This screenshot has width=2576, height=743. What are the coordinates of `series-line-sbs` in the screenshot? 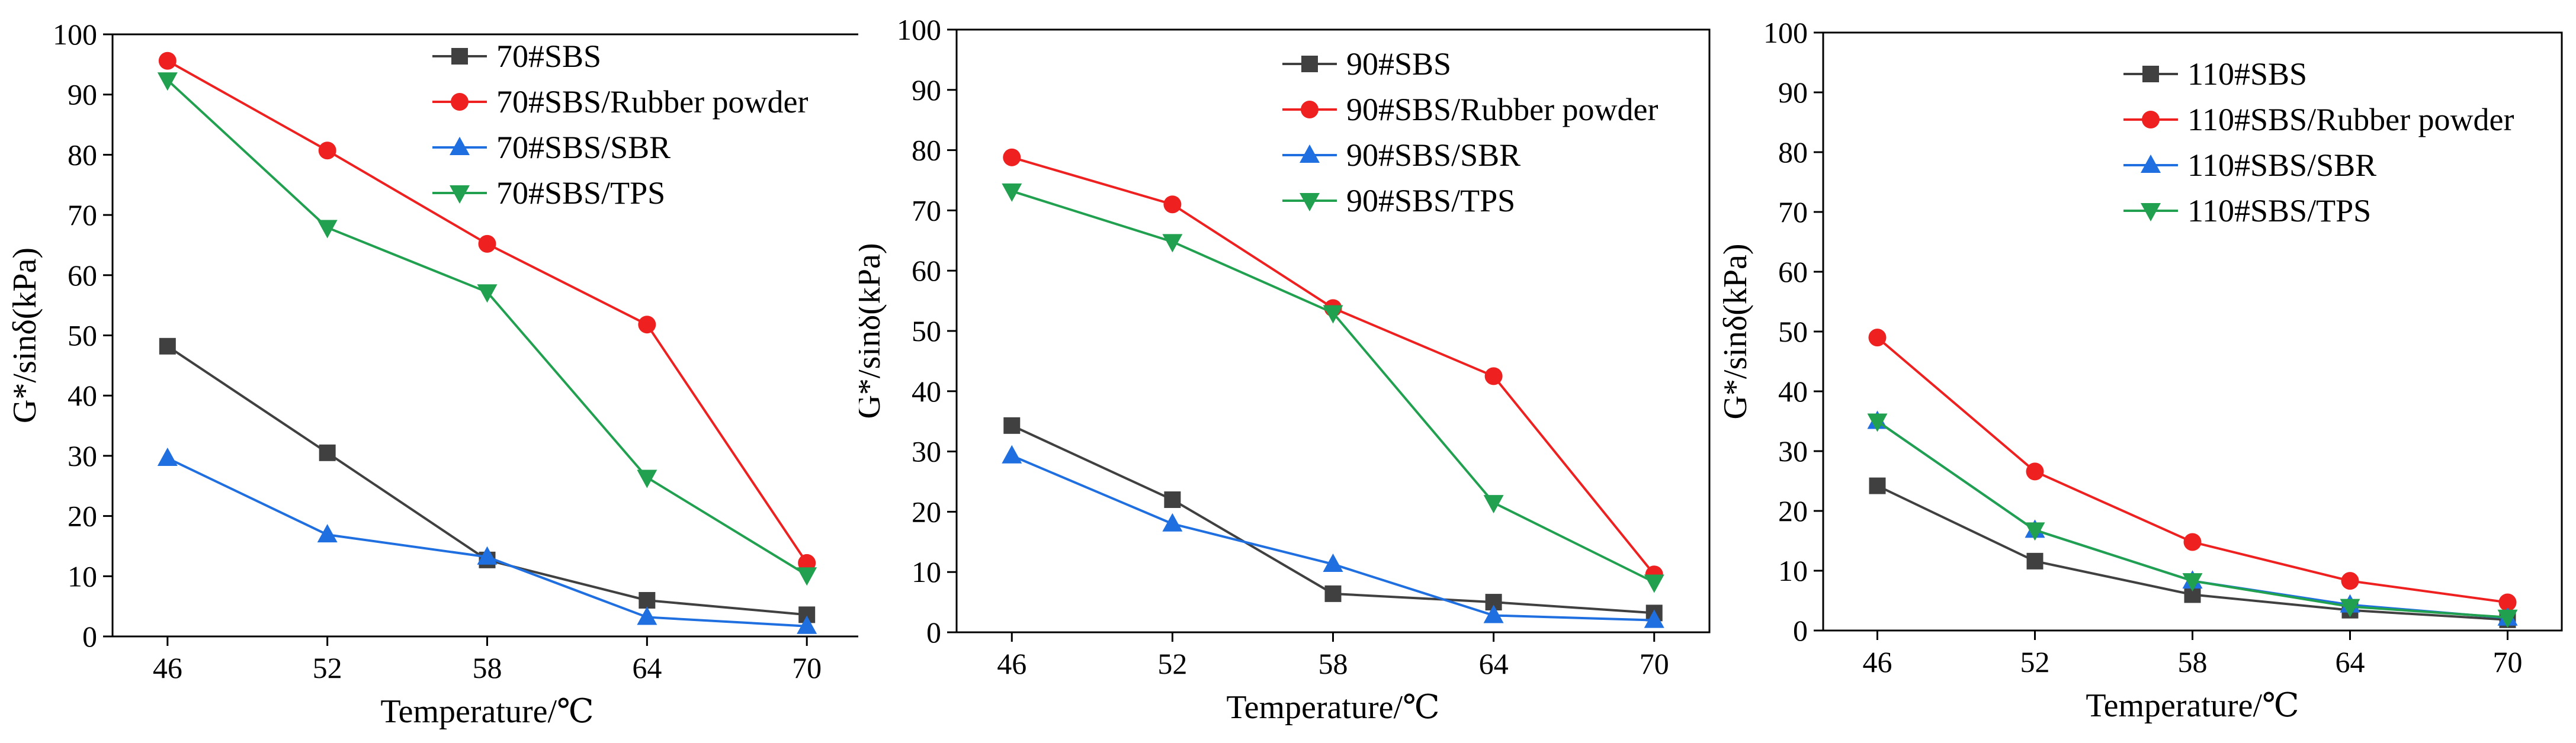 It's located at (487, 480).